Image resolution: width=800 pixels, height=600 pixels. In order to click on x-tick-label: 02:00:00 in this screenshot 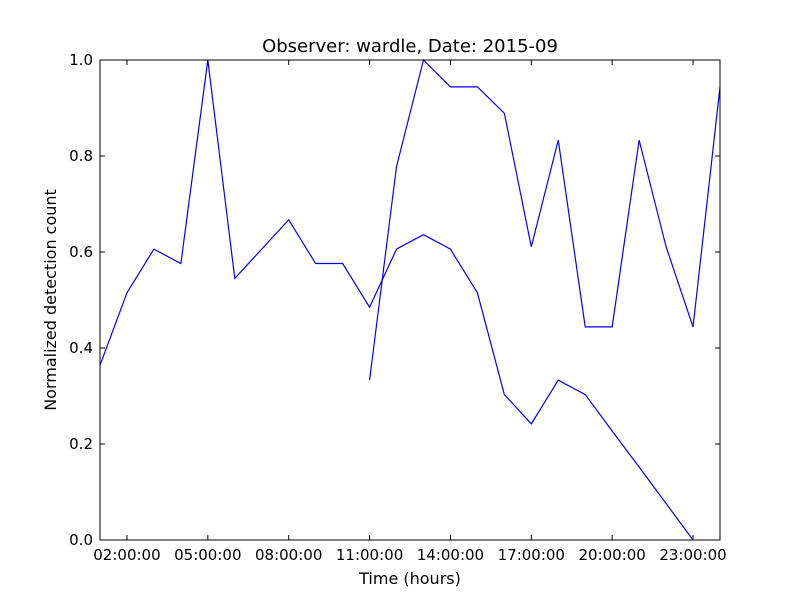, I will do `click(126, 555)`.